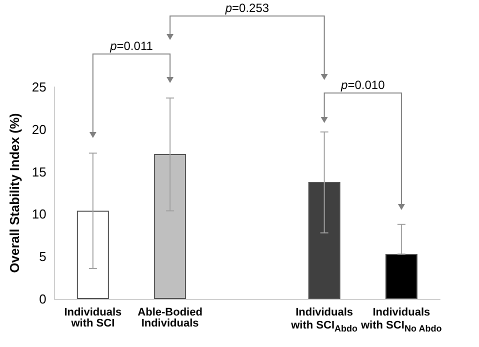 The image size is (479, 347). Describe the element at coordinates (39, 214) in the screenshot. I see `y-tick-label: 10` at that location.